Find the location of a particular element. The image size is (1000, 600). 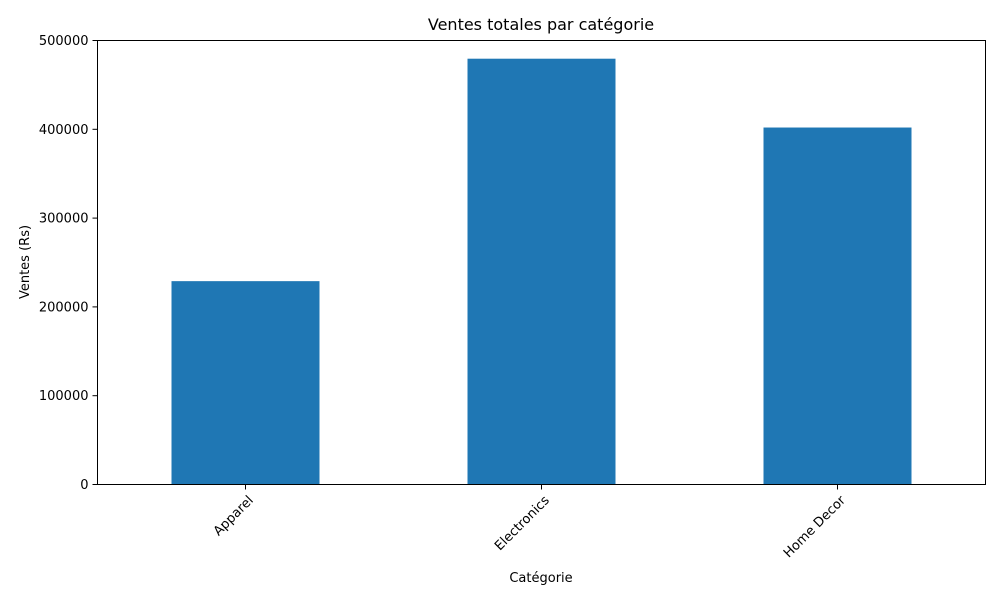

y-axis-label: Ventes (Rs) is located at coordinates (25, 262).